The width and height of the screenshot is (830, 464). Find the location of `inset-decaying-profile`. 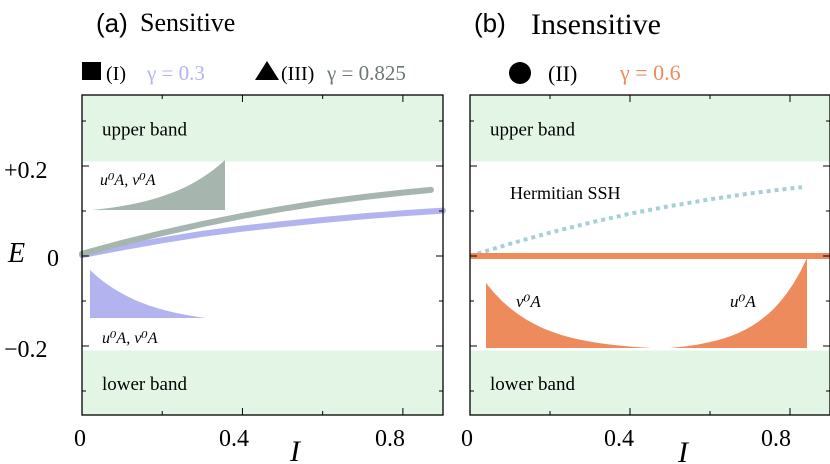

inset-decaying-profile is located at coordinates (148, 294).